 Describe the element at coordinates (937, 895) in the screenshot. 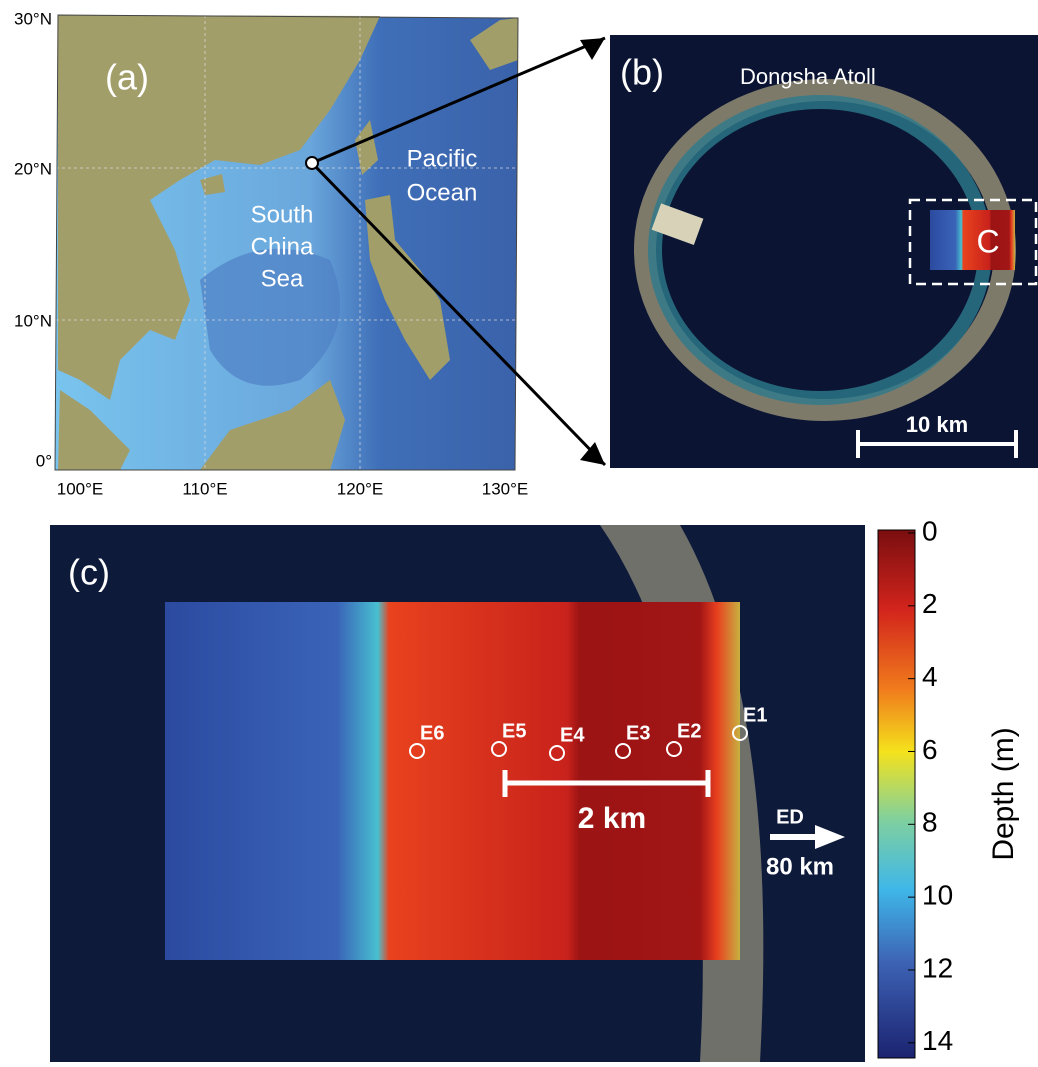

I see `colorbar-tick-label: 10` at that location.